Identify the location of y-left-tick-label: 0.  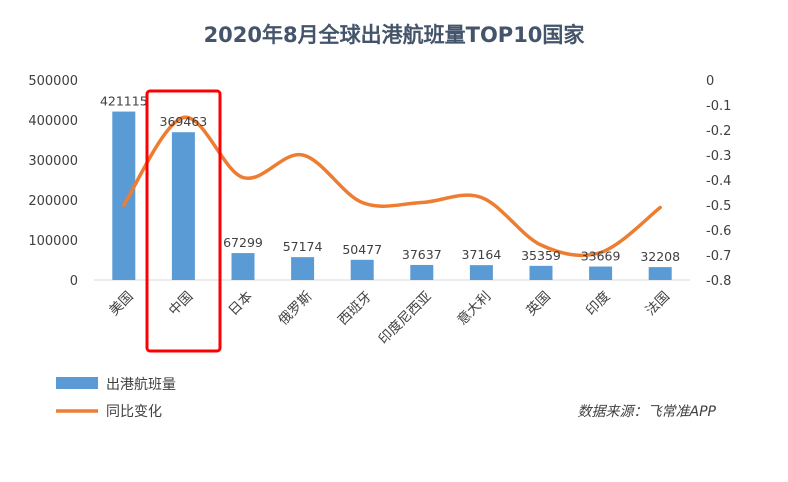
(74, 281).